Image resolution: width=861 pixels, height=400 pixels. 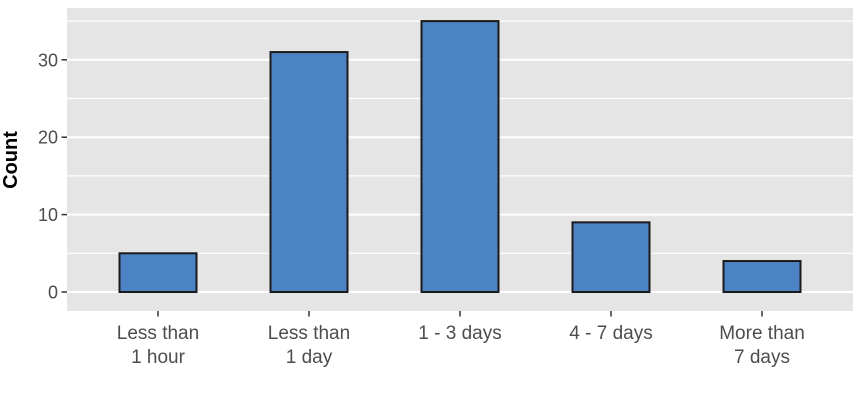 What do you see at coordinates (53, 293) in the screenshot?
I see `y-tick-label: 0` at bounding box center [53, 293].